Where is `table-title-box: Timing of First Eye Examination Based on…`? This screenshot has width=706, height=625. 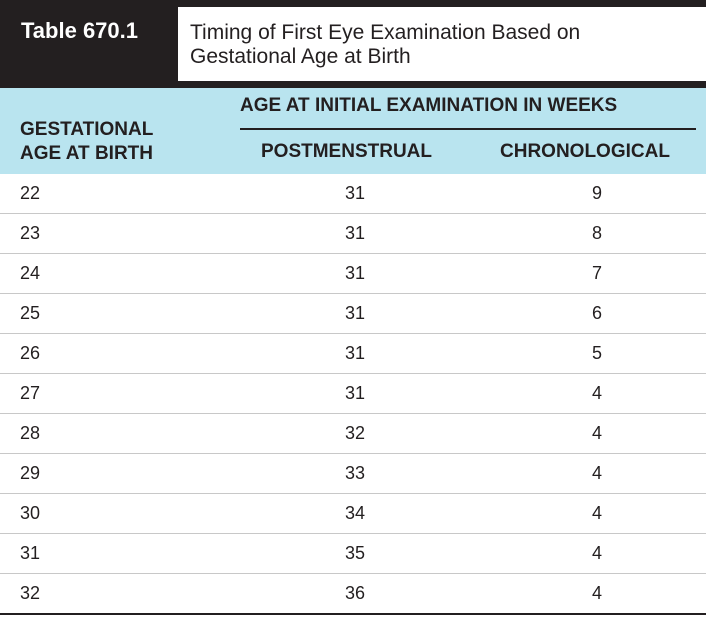 table-title-box: Timing of First Eye Examination Based on… is located at coordinates (442, 44).